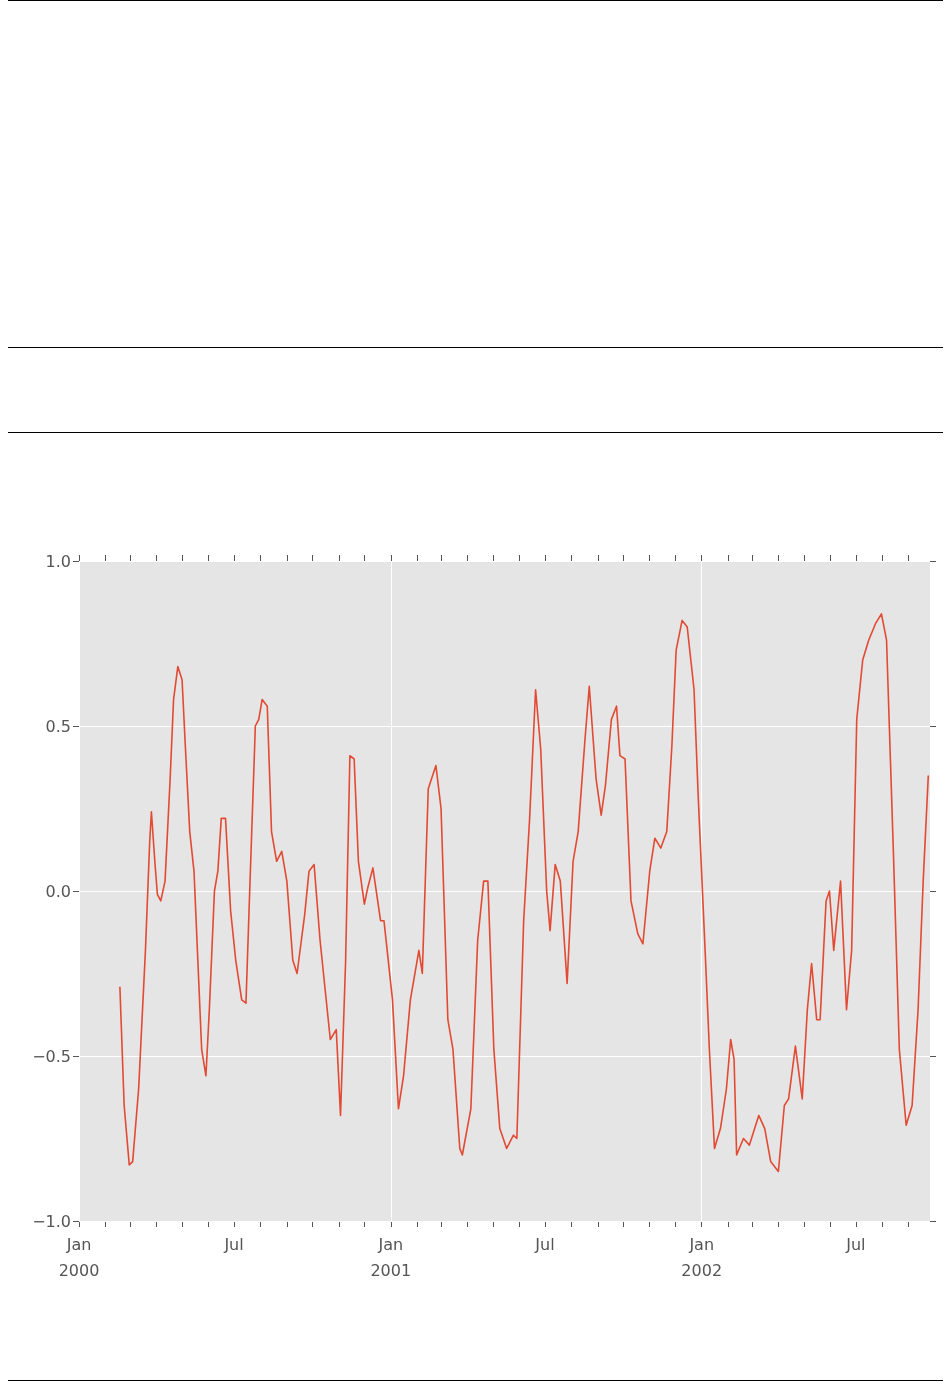 The image size is (950, 1382). What do you see at coordinates (79, 1257) in the screenshot?
I see `x-tick-label: Jan 2000` at bounding box center [79, 1257].